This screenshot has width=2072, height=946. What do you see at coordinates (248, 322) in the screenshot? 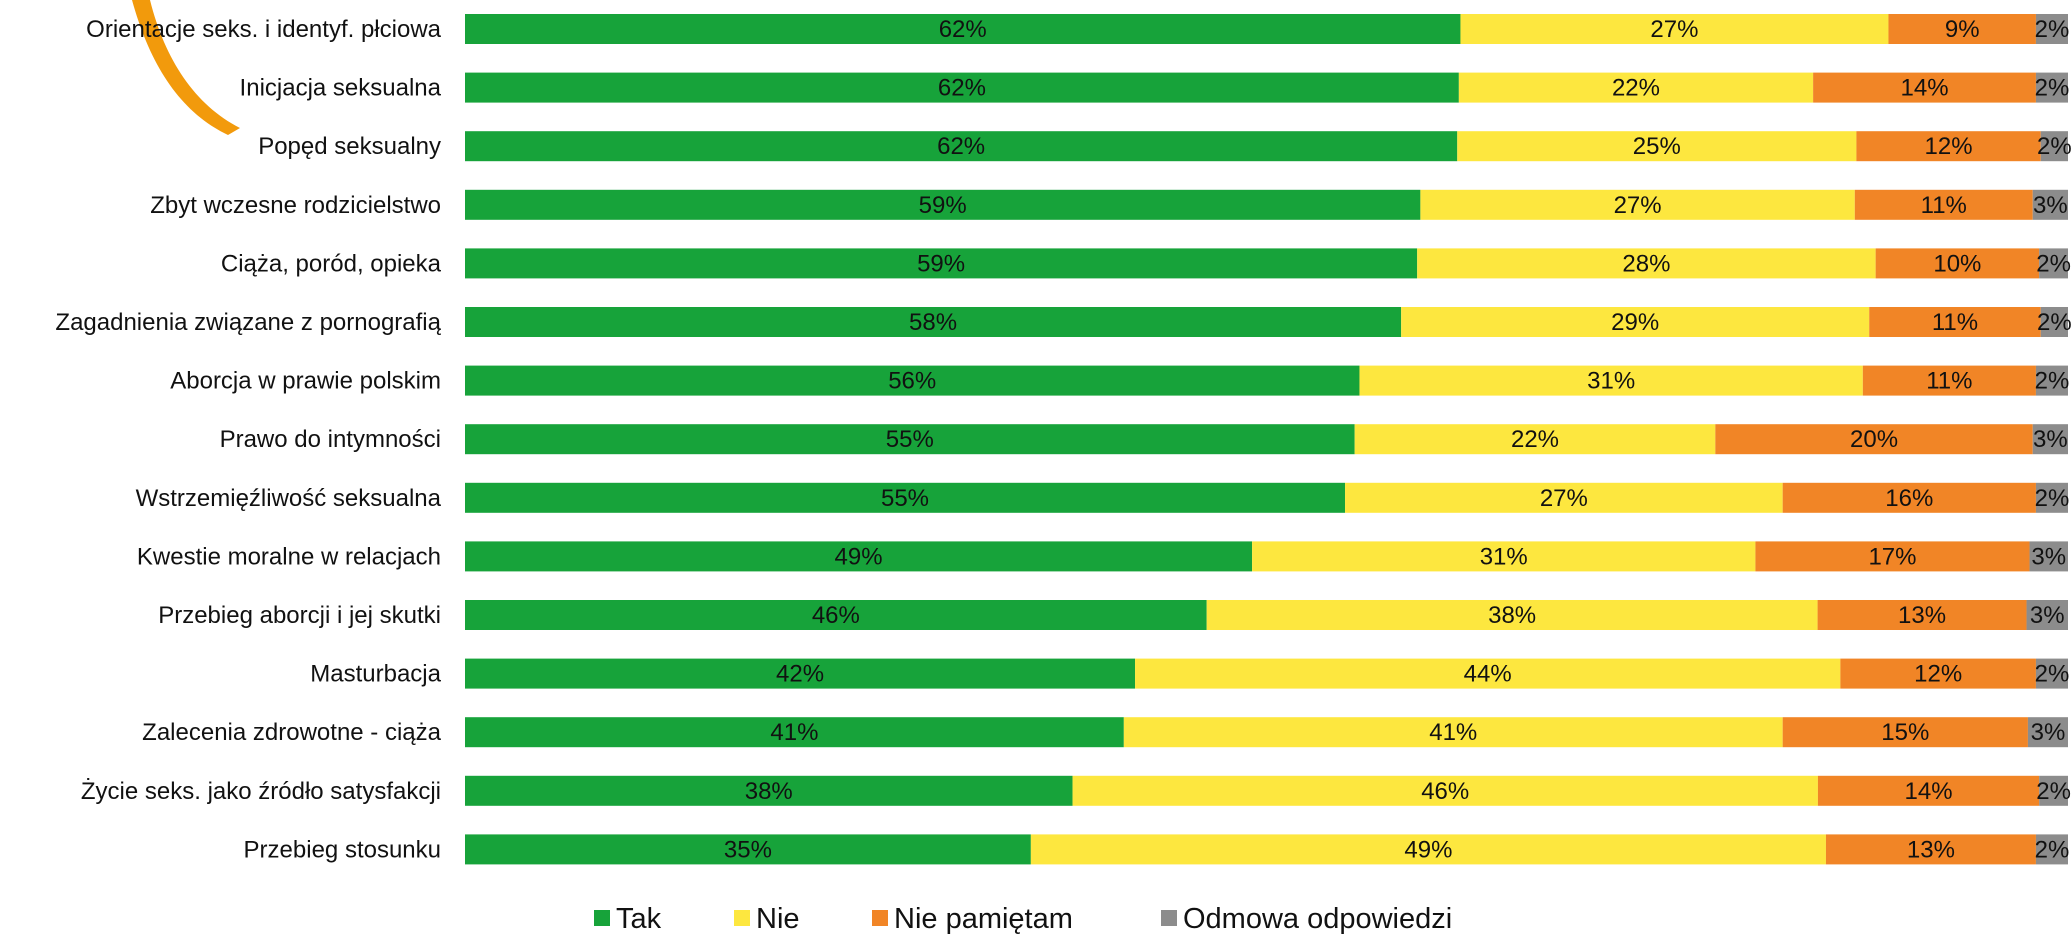
I see `category-label: Zagadnienia związane z pornografią` at bounding box center [248, 322].